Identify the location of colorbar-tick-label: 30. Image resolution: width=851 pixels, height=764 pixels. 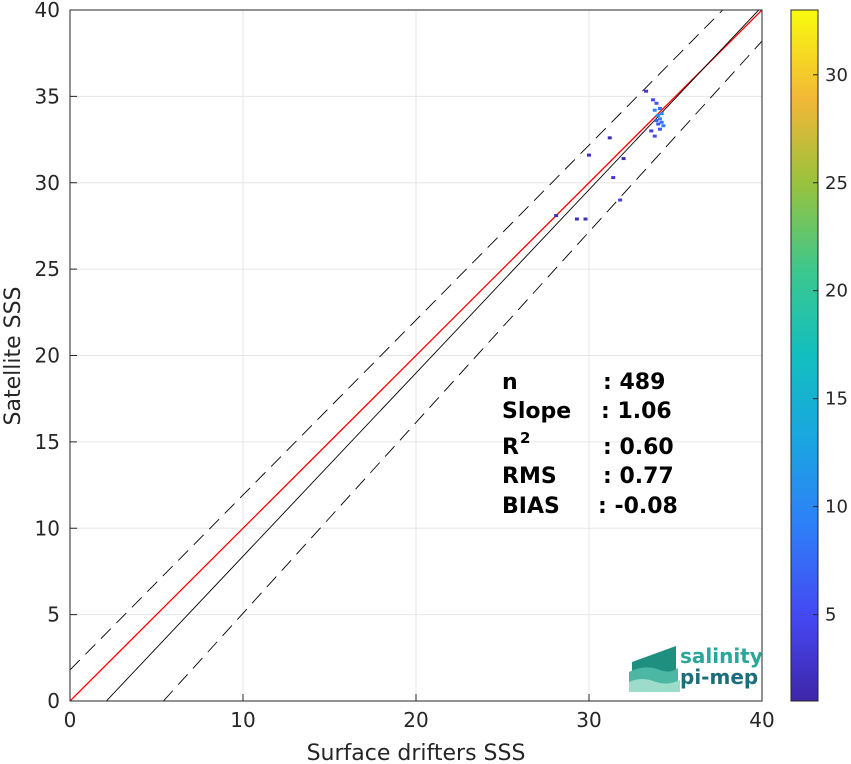
(836, 75).